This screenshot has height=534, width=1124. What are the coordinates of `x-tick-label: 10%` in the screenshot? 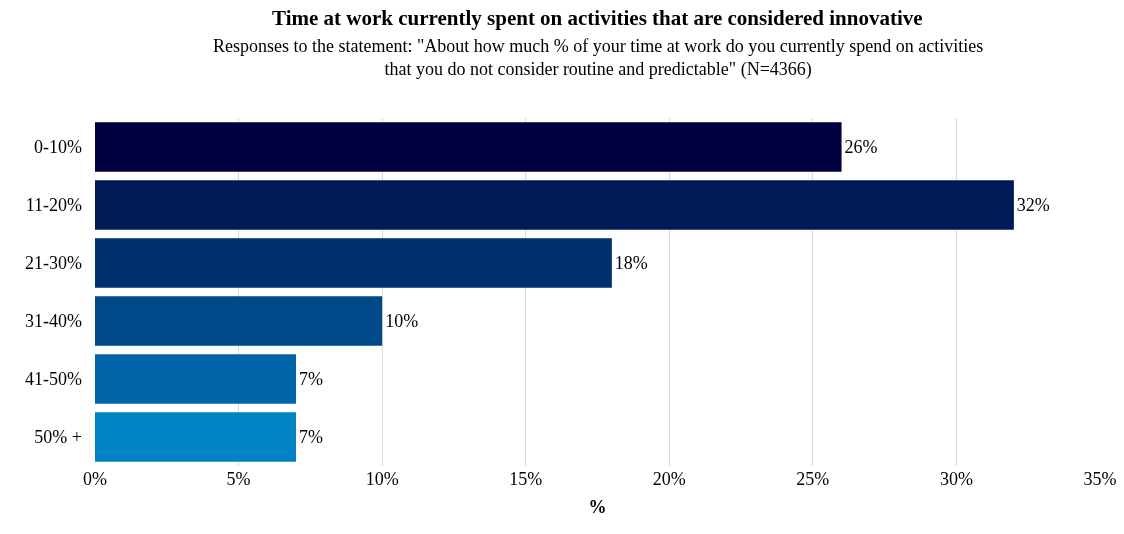 It's located at (382, 479).